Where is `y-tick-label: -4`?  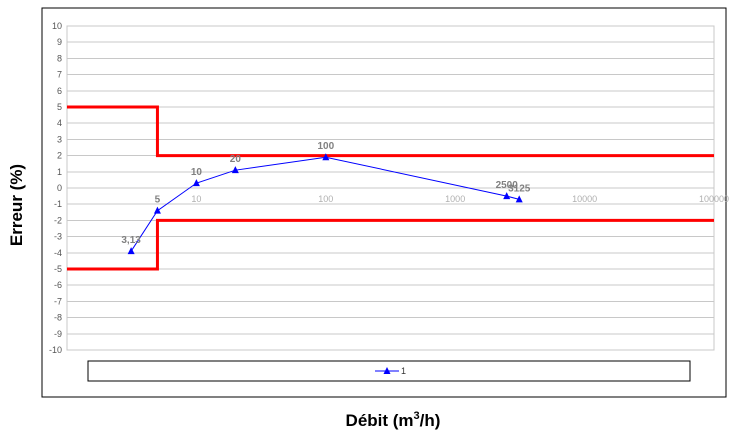 y-tick-label: -4 is located at coordinates (58, 253).